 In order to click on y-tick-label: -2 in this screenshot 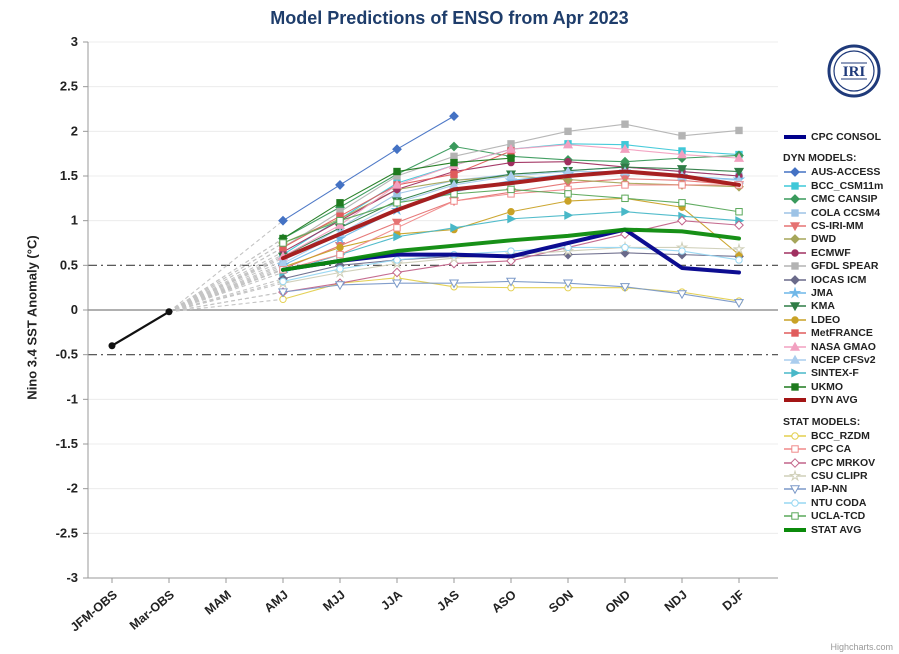, I will do `click(72, 488)`.